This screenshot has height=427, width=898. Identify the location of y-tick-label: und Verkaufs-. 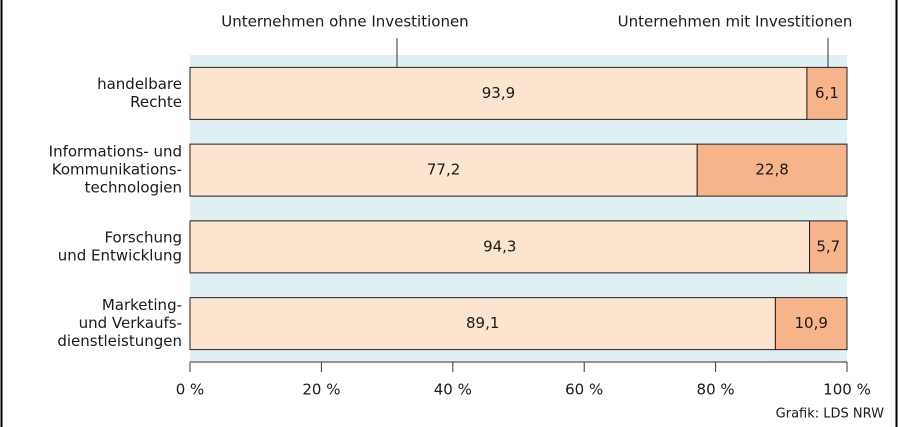
(130, 323).